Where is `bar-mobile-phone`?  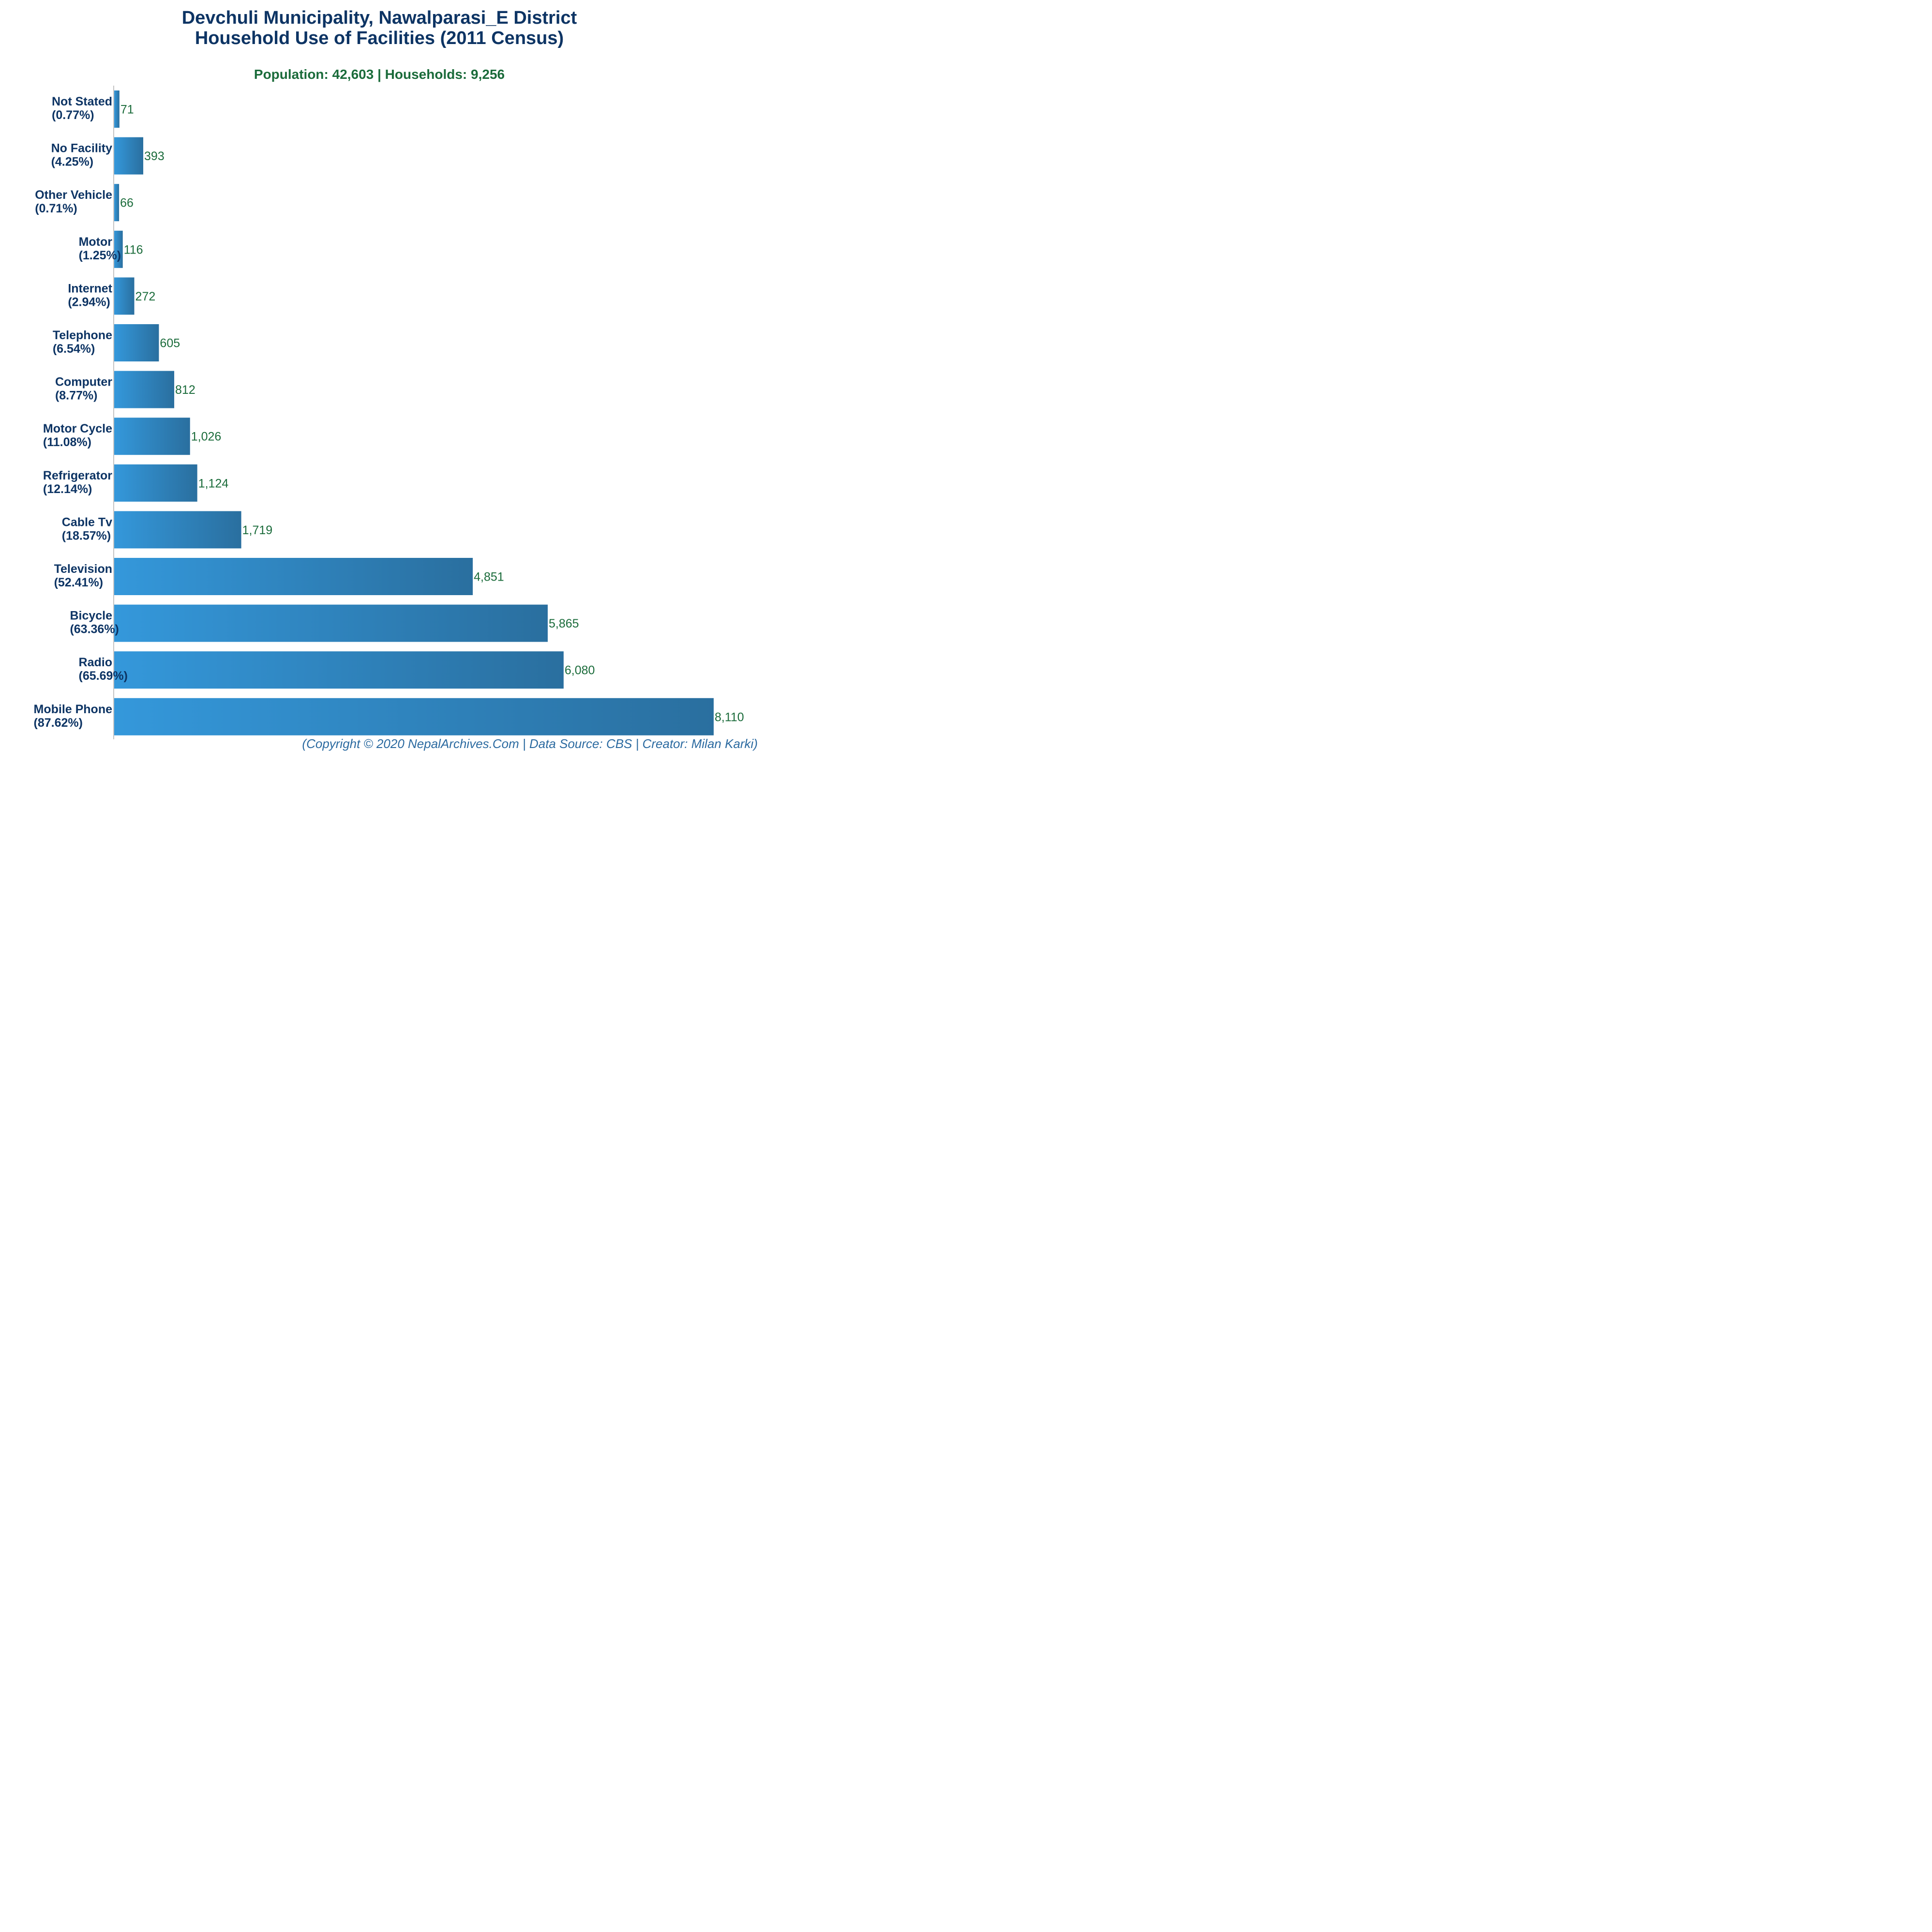
bar-mobile-phone is located at coordinates (414, 716).